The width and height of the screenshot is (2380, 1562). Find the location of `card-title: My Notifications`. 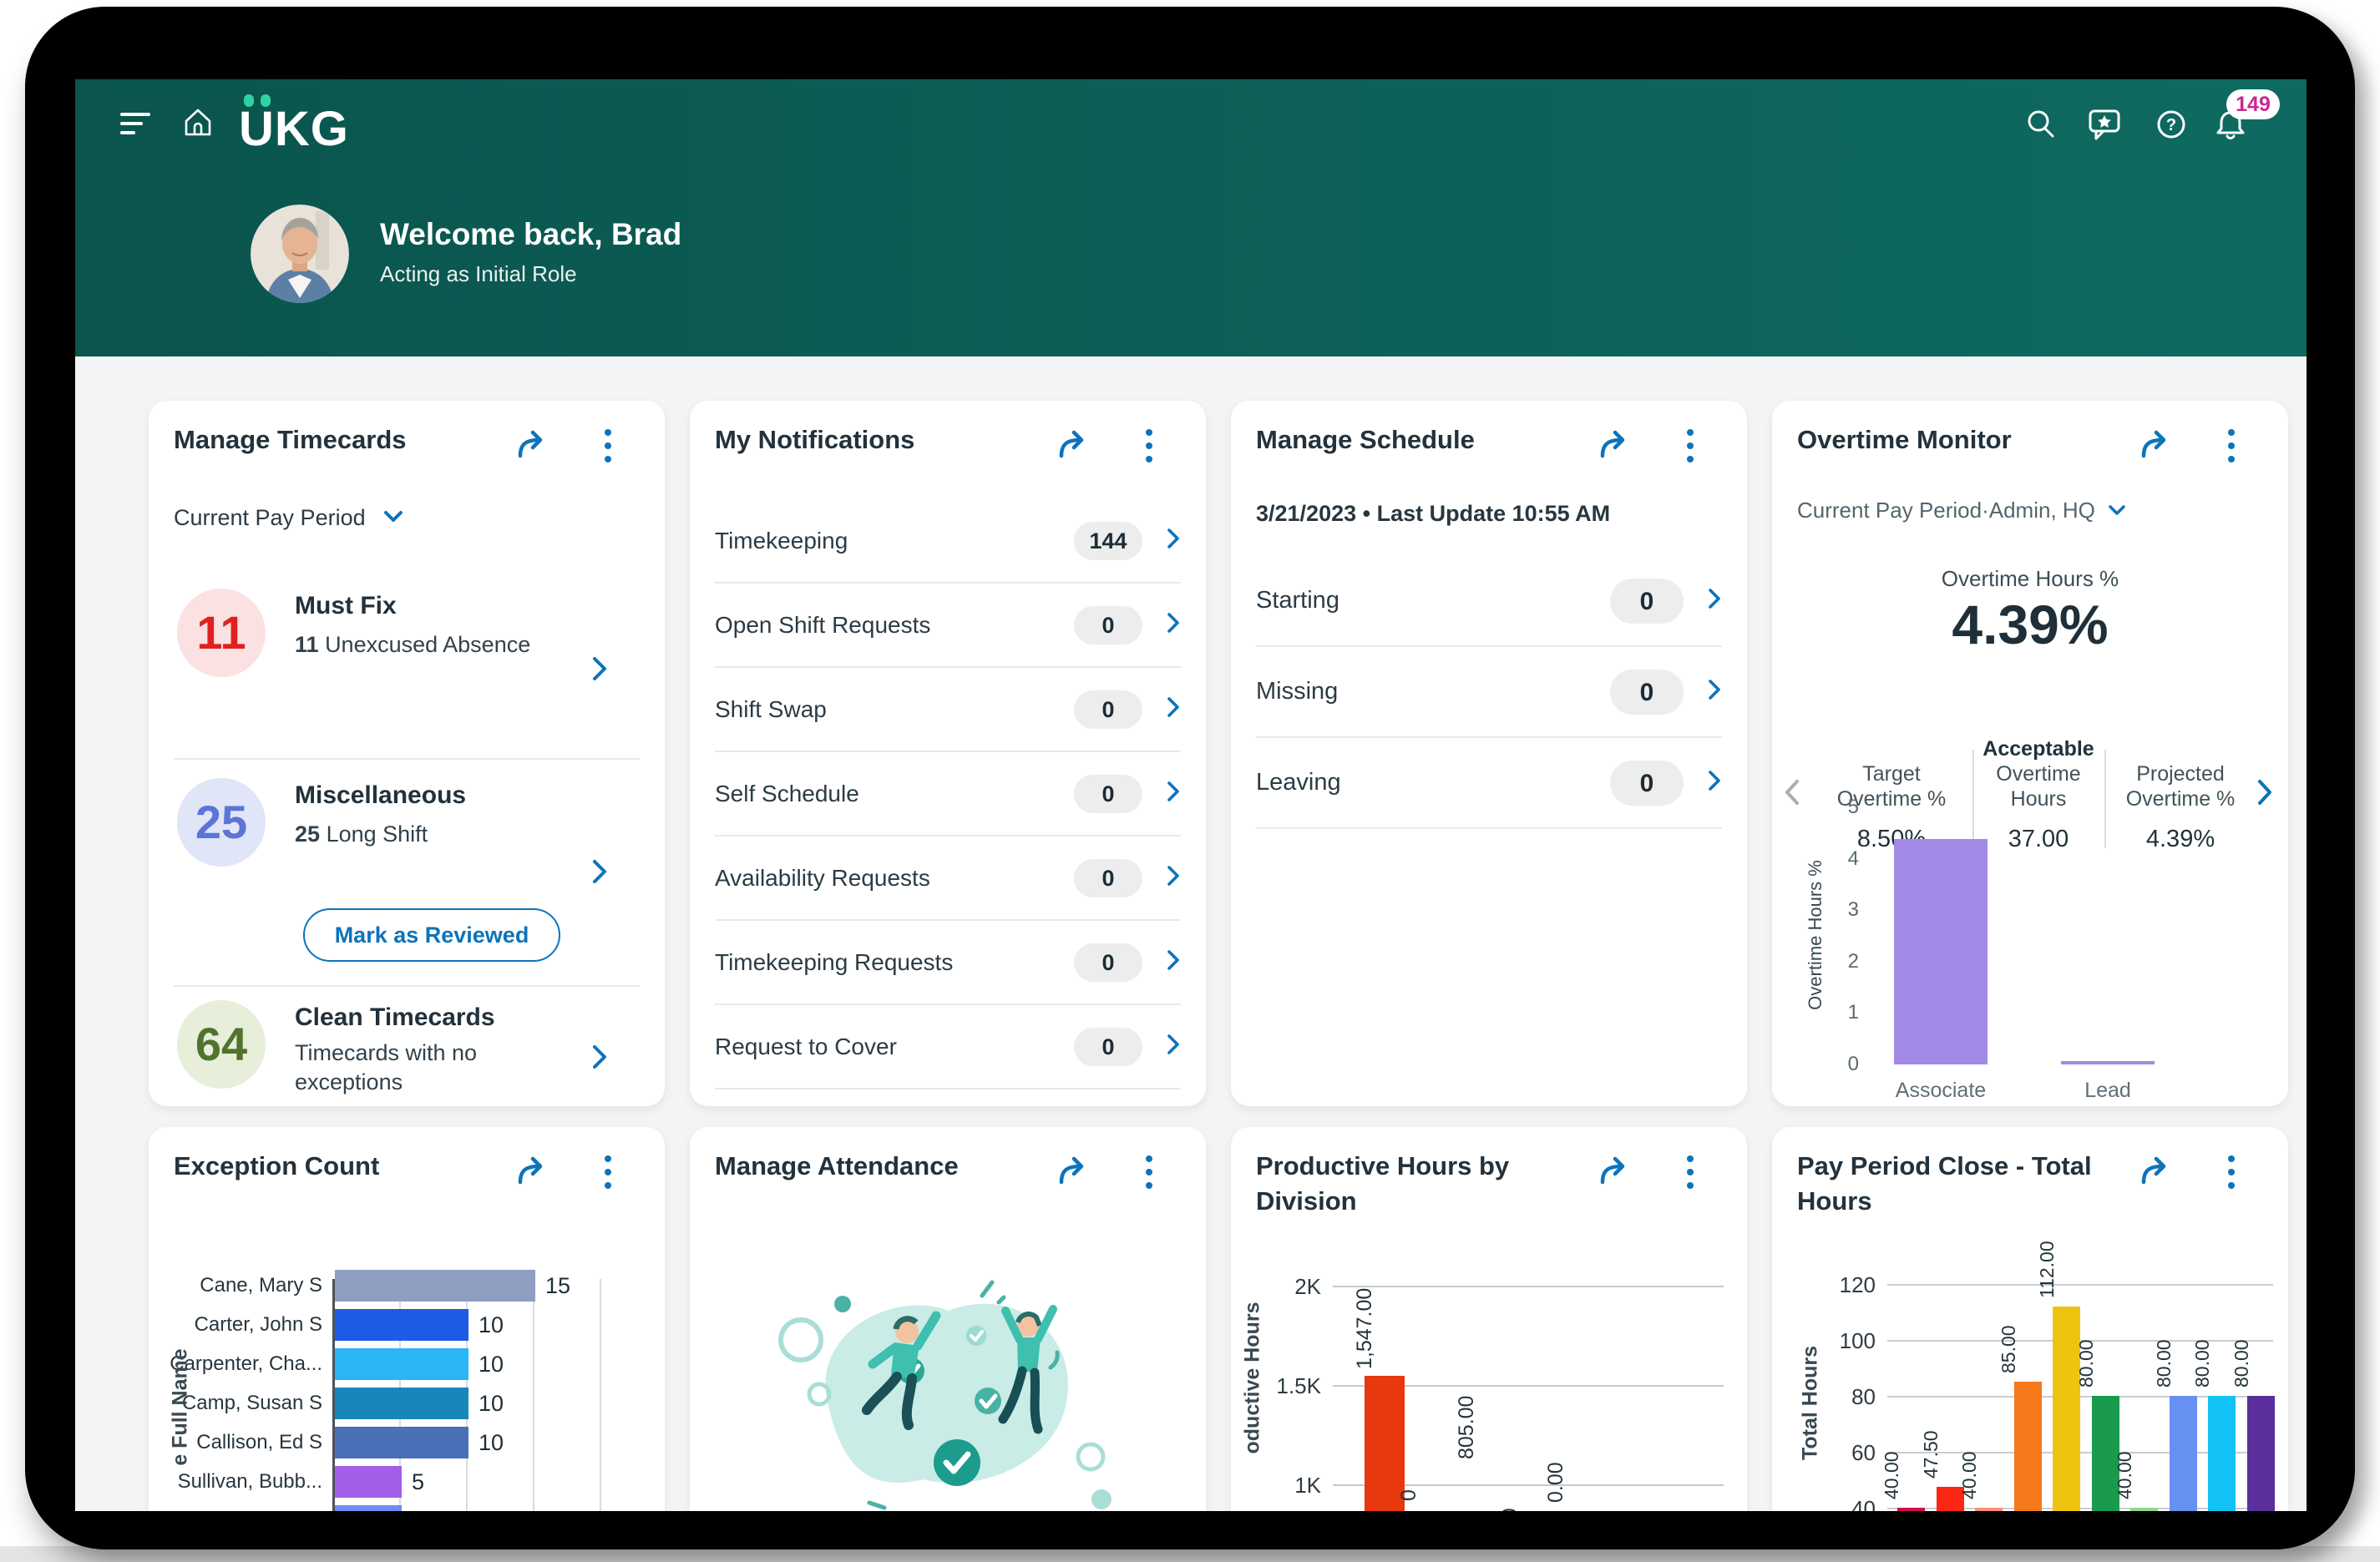

card-title: My Notifications is located at coordinates (815, 439).